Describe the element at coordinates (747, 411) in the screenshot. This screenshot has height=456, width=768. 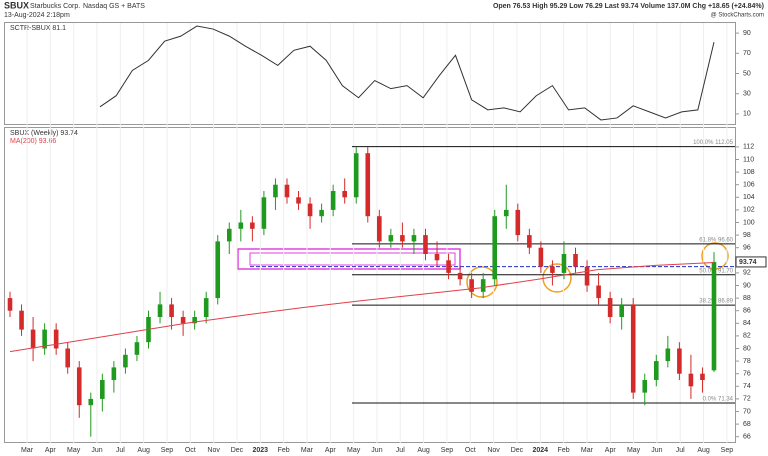
I see `y-tick-label: 70` at that location.